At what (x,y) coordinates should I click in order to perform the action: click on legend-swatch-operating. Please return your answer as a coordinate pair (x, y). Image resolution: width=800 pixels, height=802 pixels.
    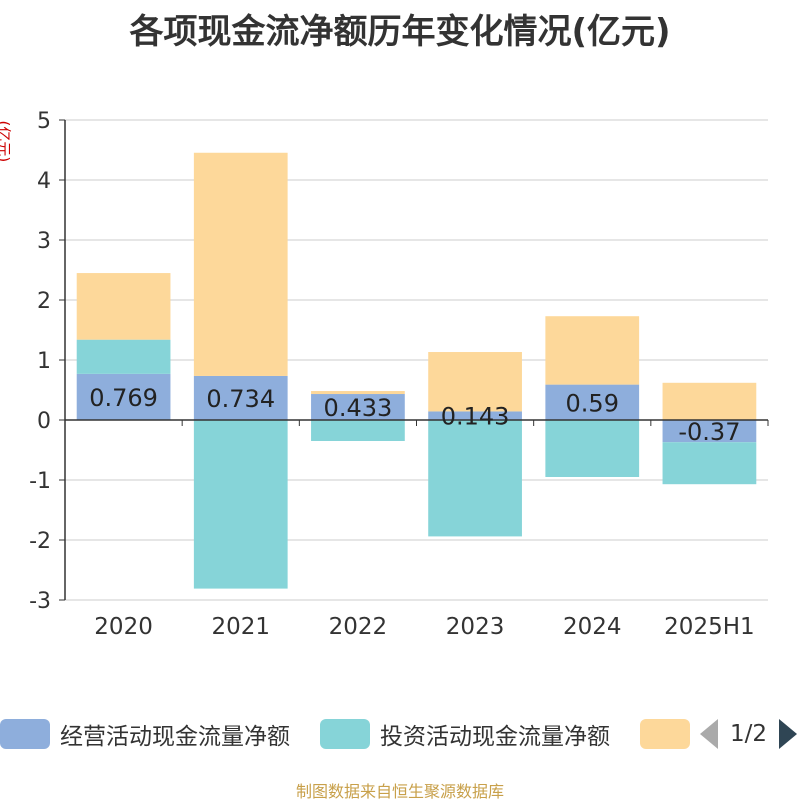
    Looking at the image, I should click on (25, 734).